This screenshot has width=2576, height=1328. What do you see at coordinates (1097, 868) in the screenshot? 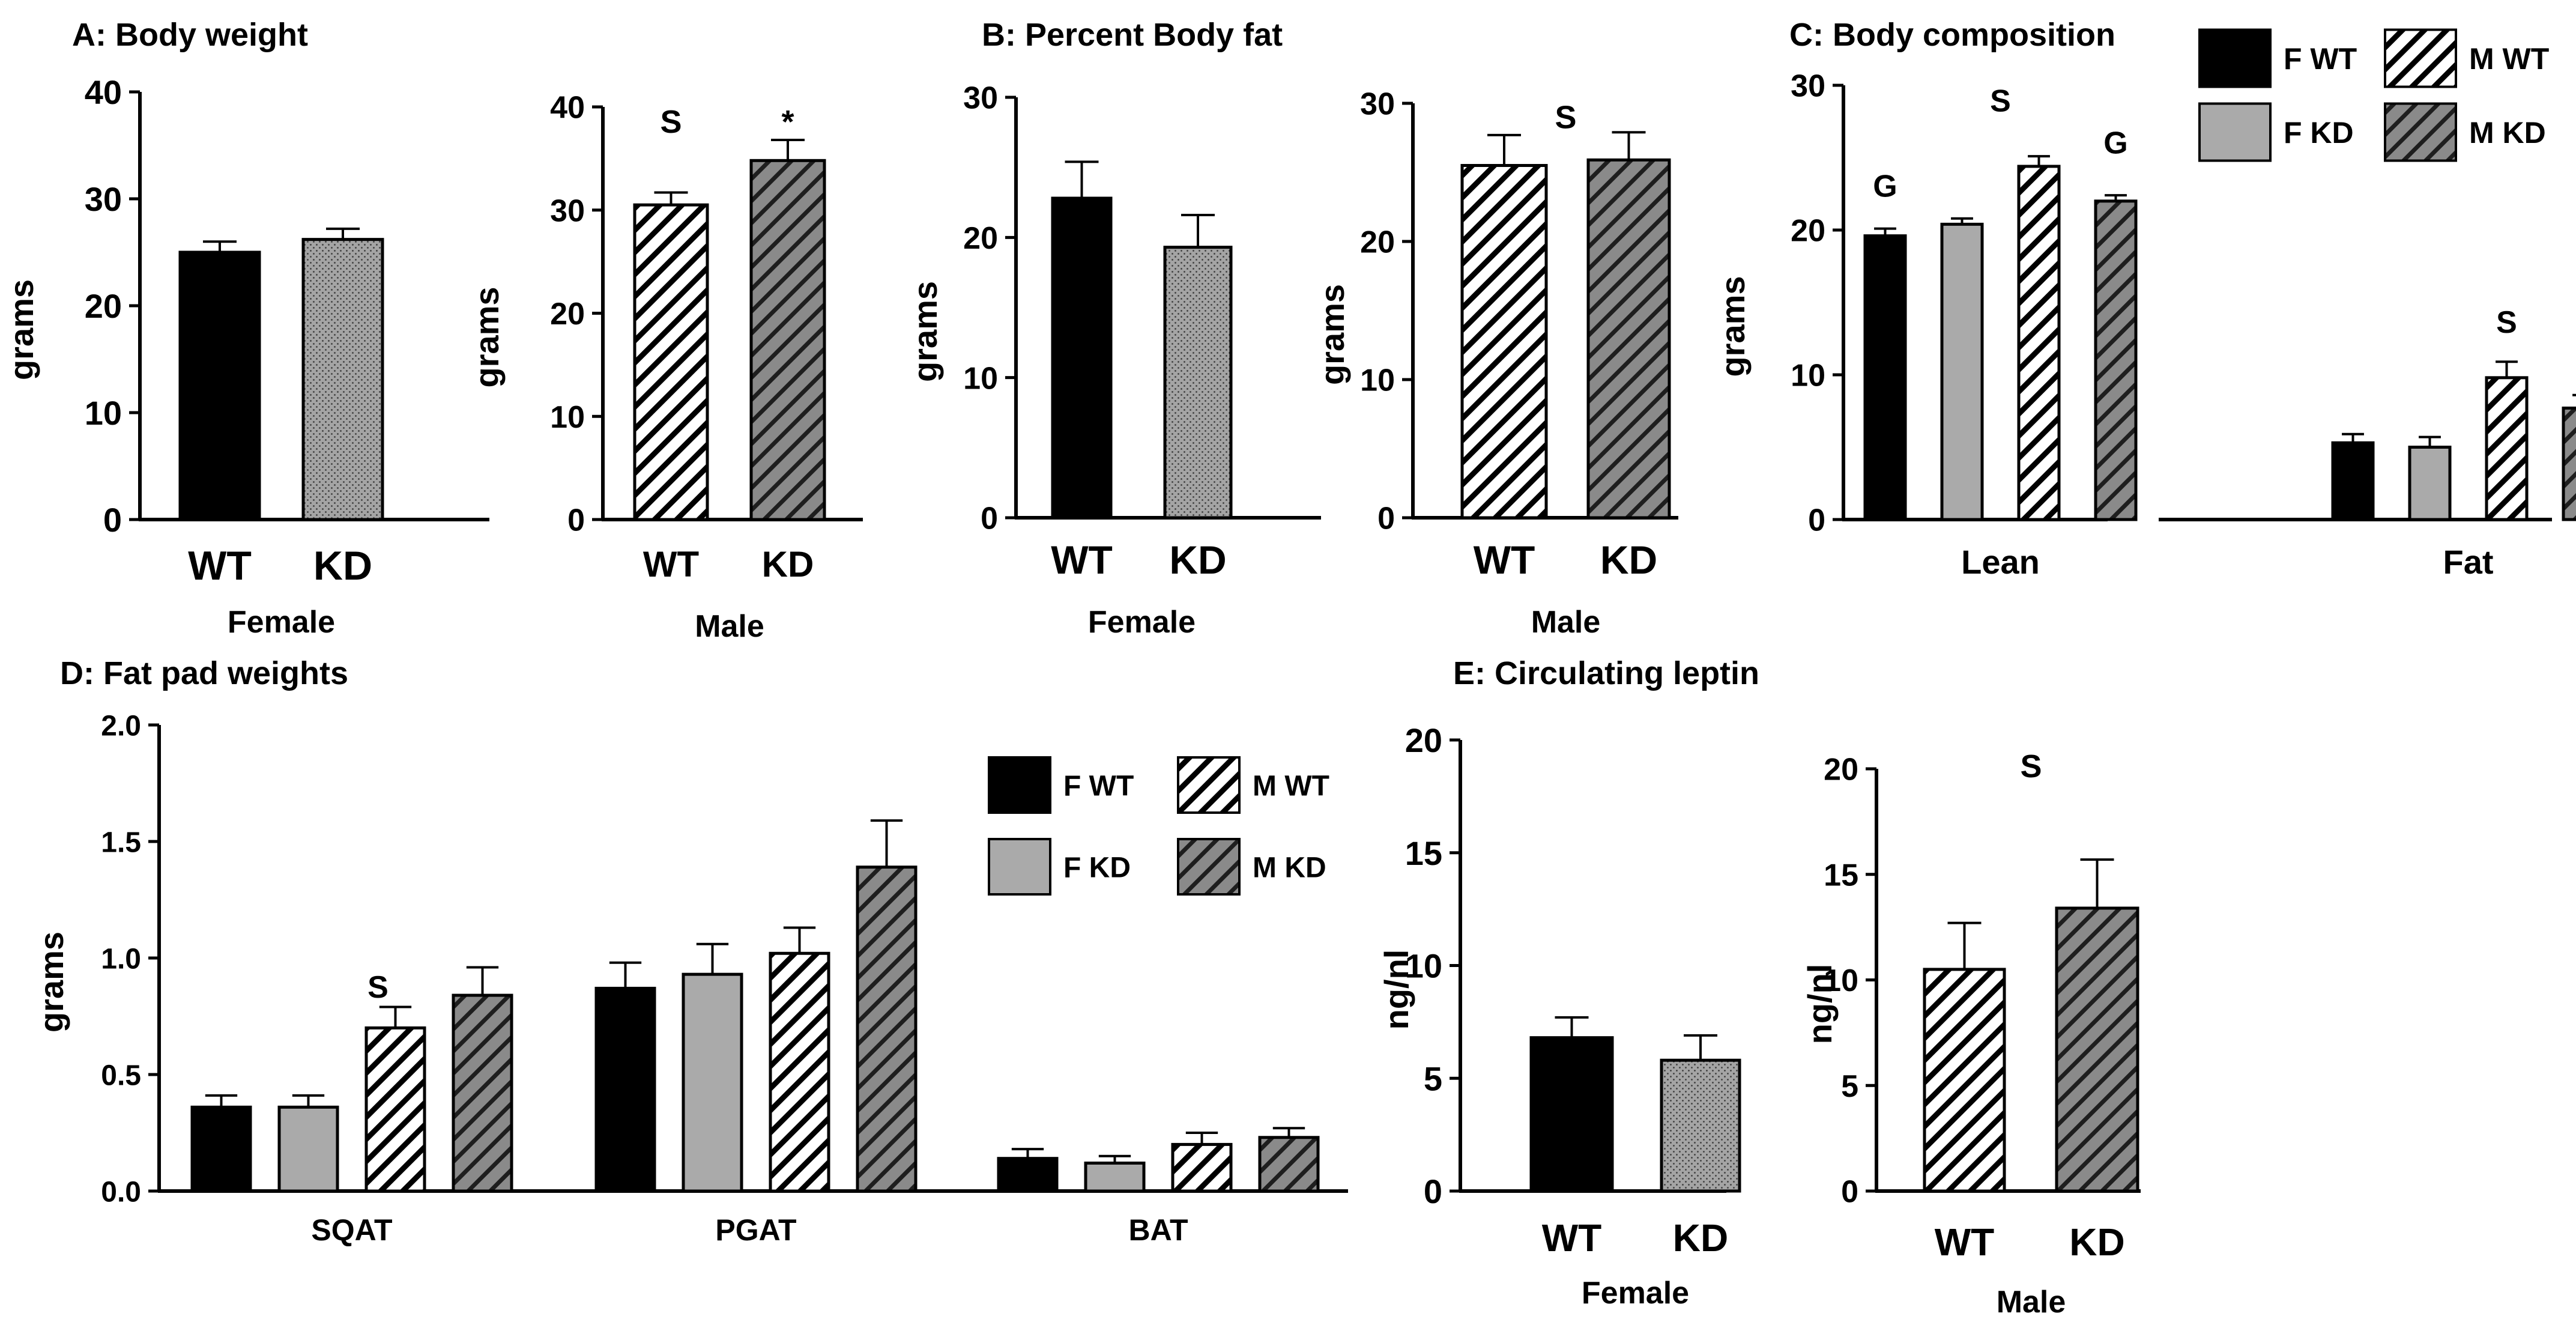
I see `legend-label: F KD` at bounding box center [1097, 868].